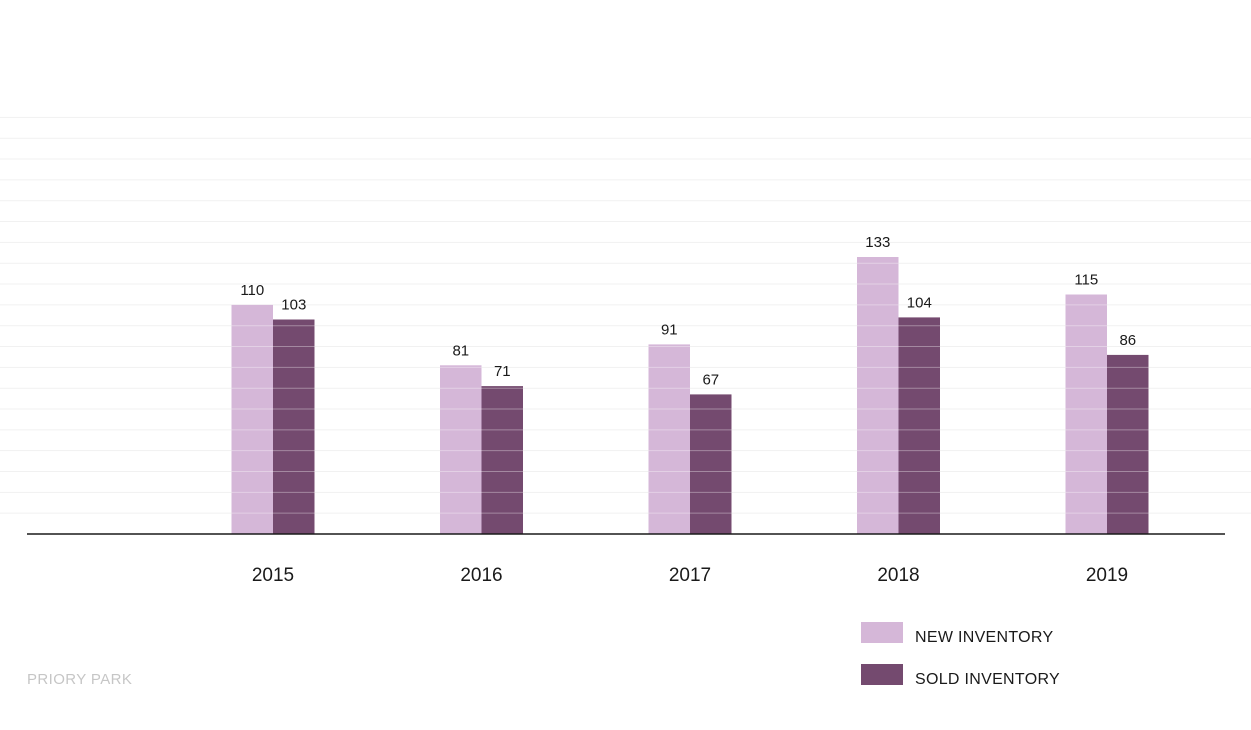 This screenshot has width=1251, height=730. I want to click on bar-sold-inventory-2019, so click(1128, 444).